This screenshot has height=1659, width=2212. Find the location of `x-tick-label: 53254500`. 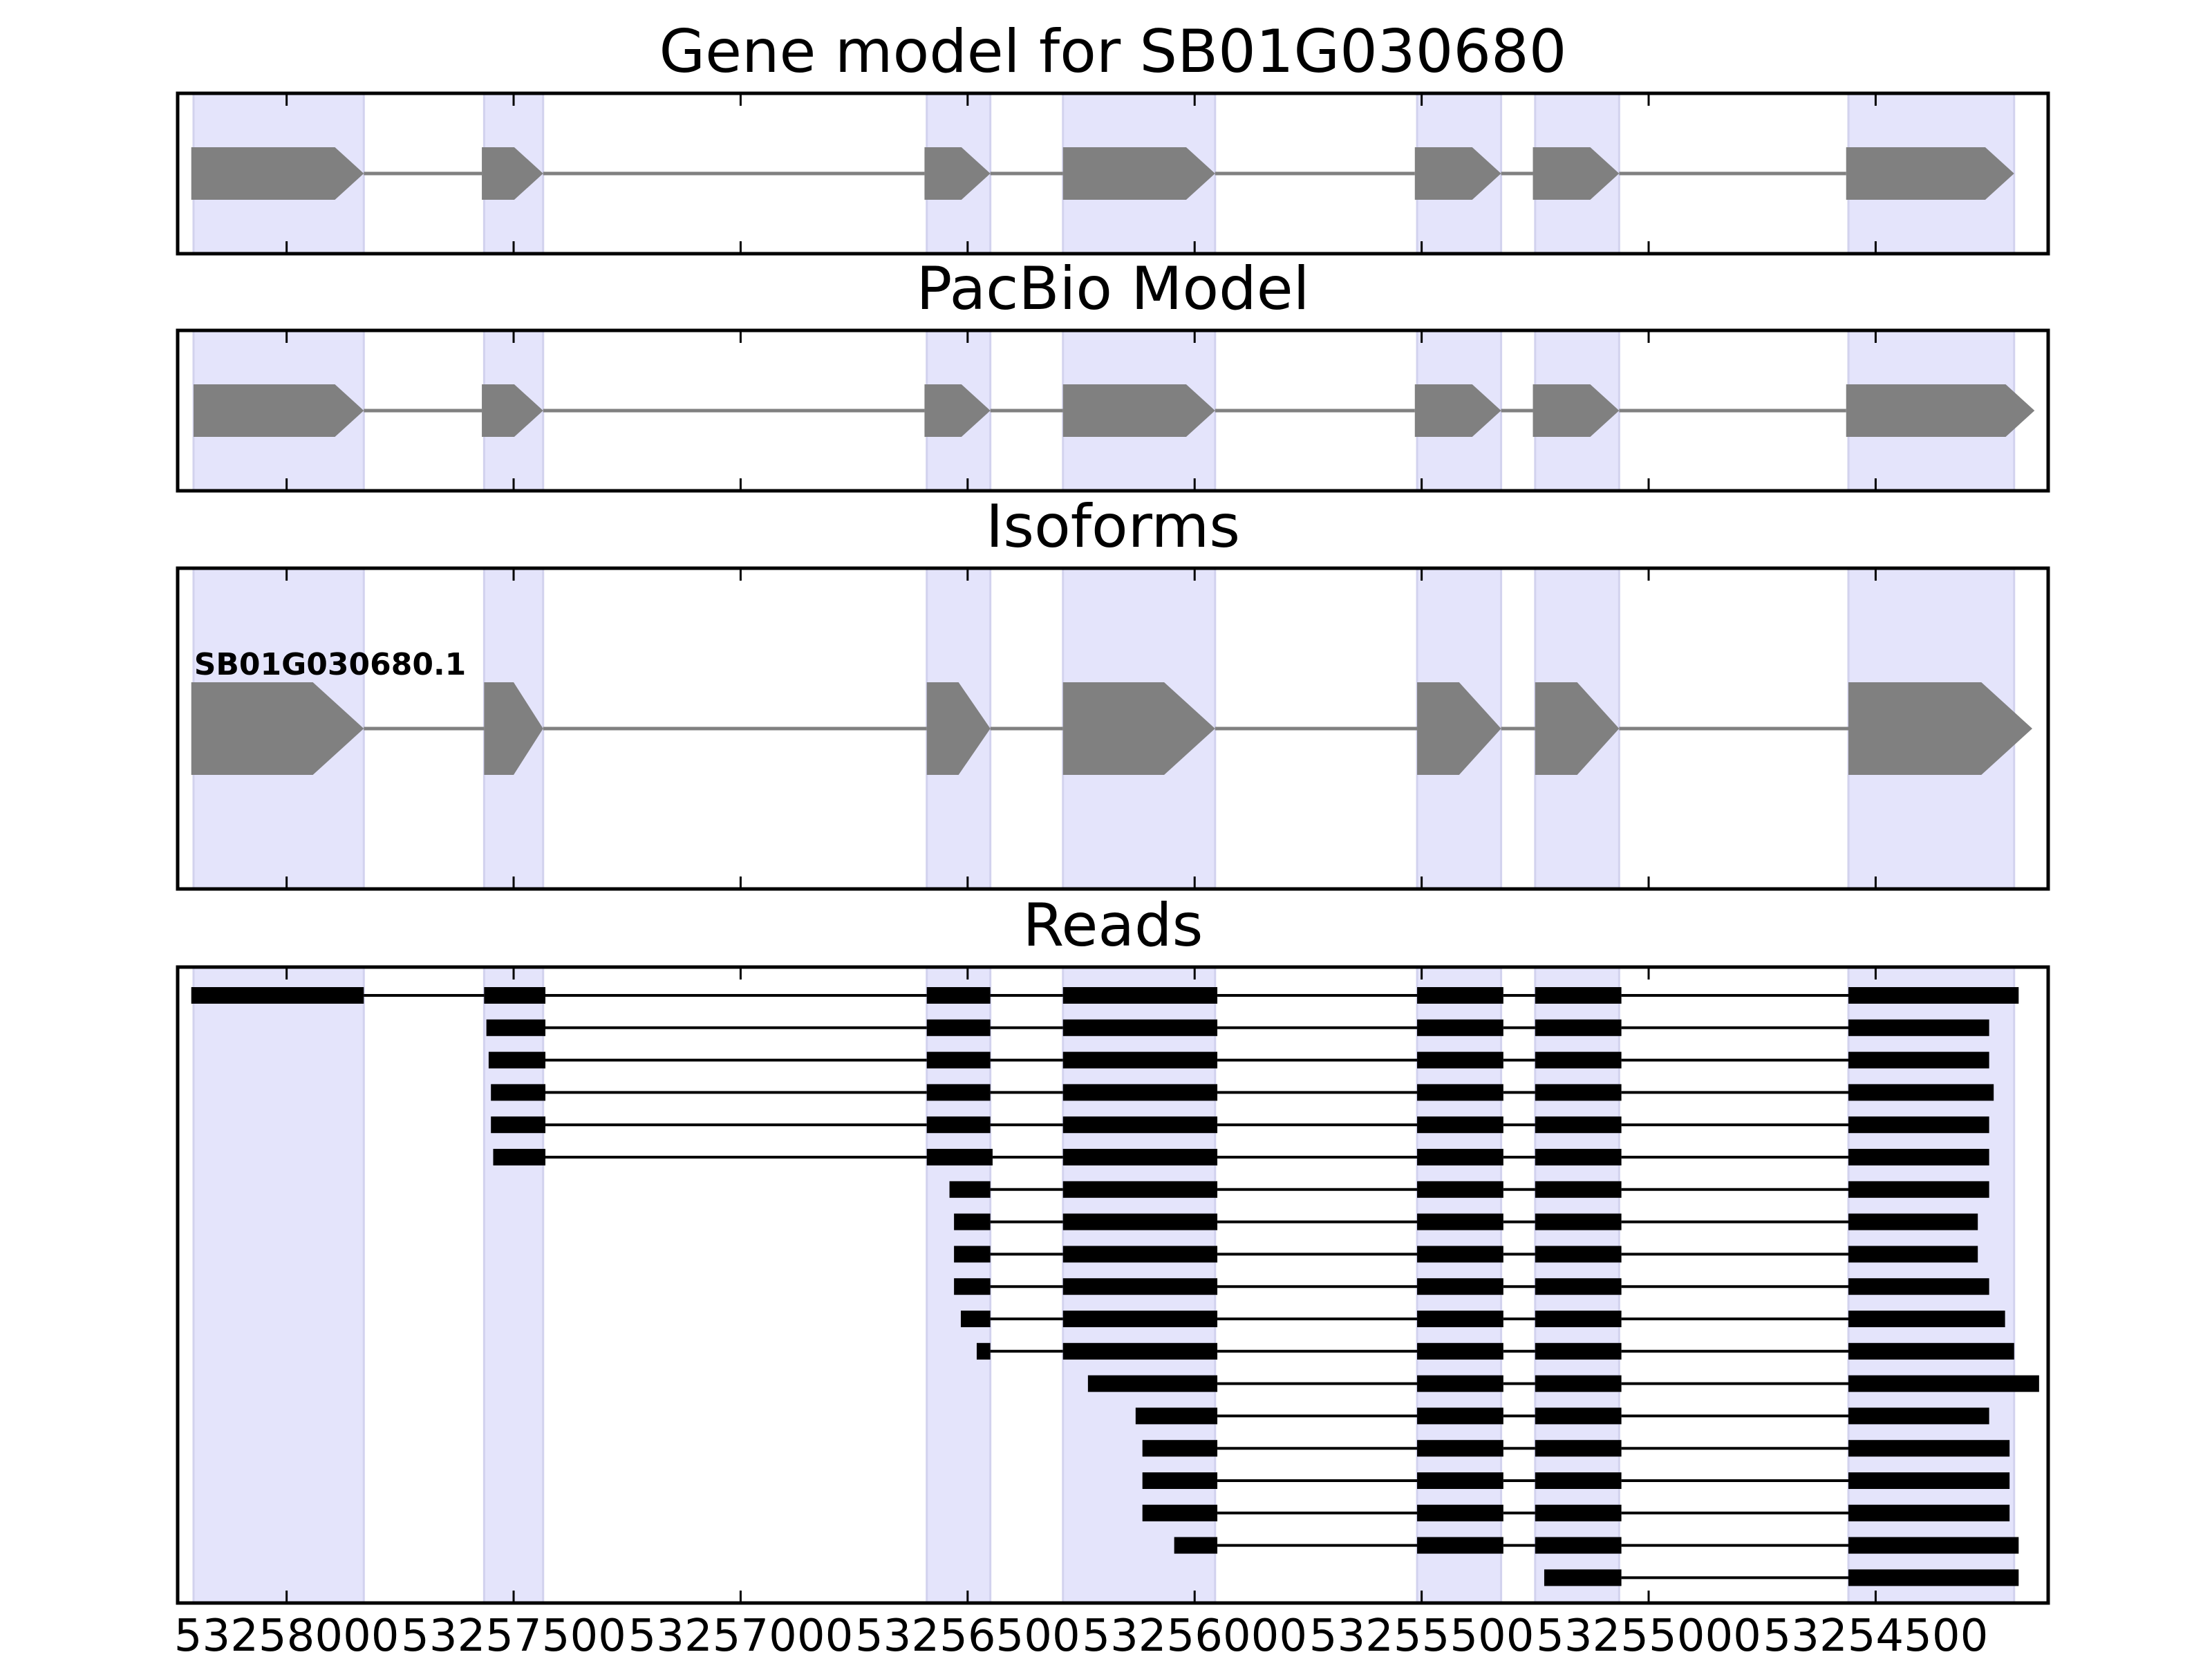

x-tick-label: 53254500 is located at coordinates (1876, 1635).